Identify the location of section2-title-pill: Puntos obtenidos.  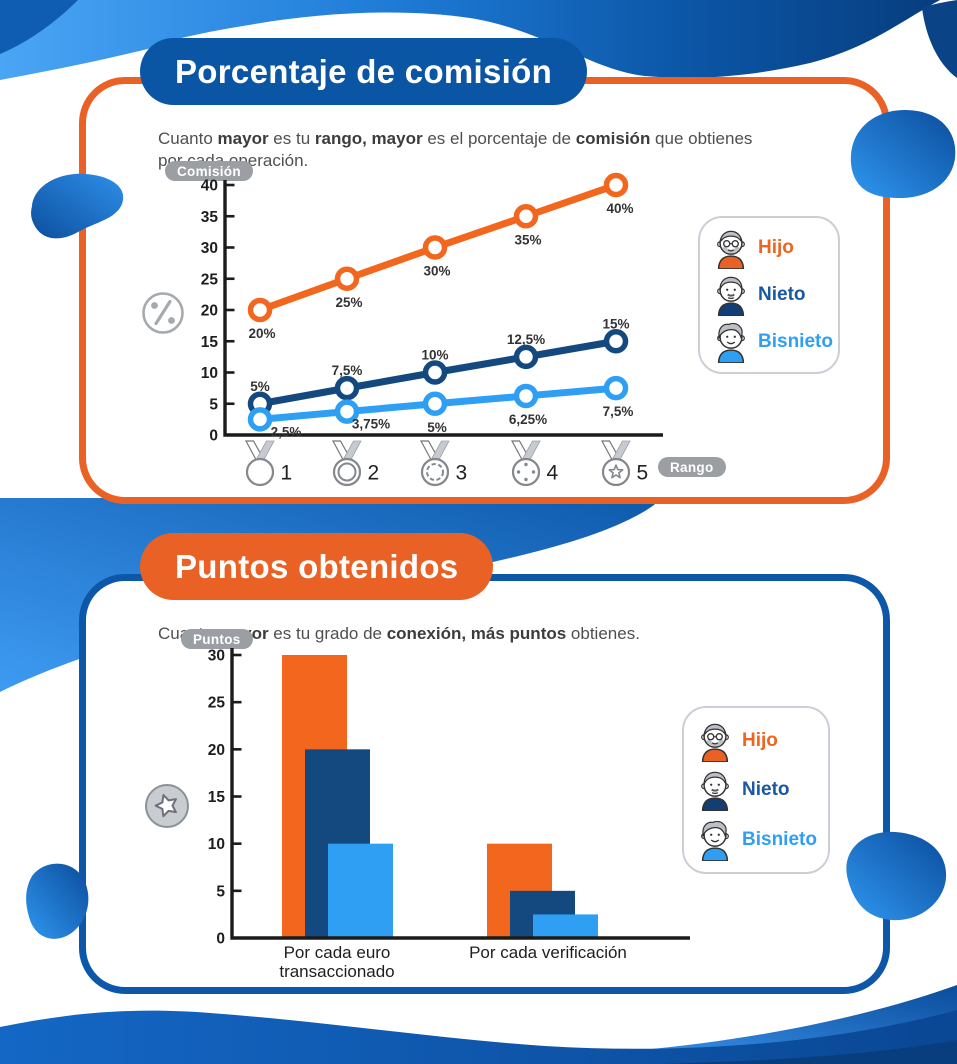
(317, 566).